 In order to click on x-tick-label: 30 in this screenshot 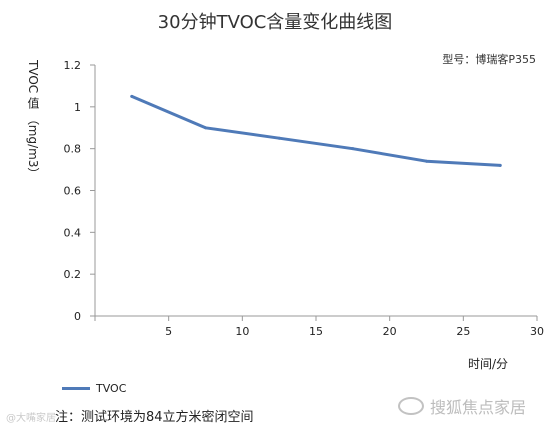, I will do `click(537, 331)`.